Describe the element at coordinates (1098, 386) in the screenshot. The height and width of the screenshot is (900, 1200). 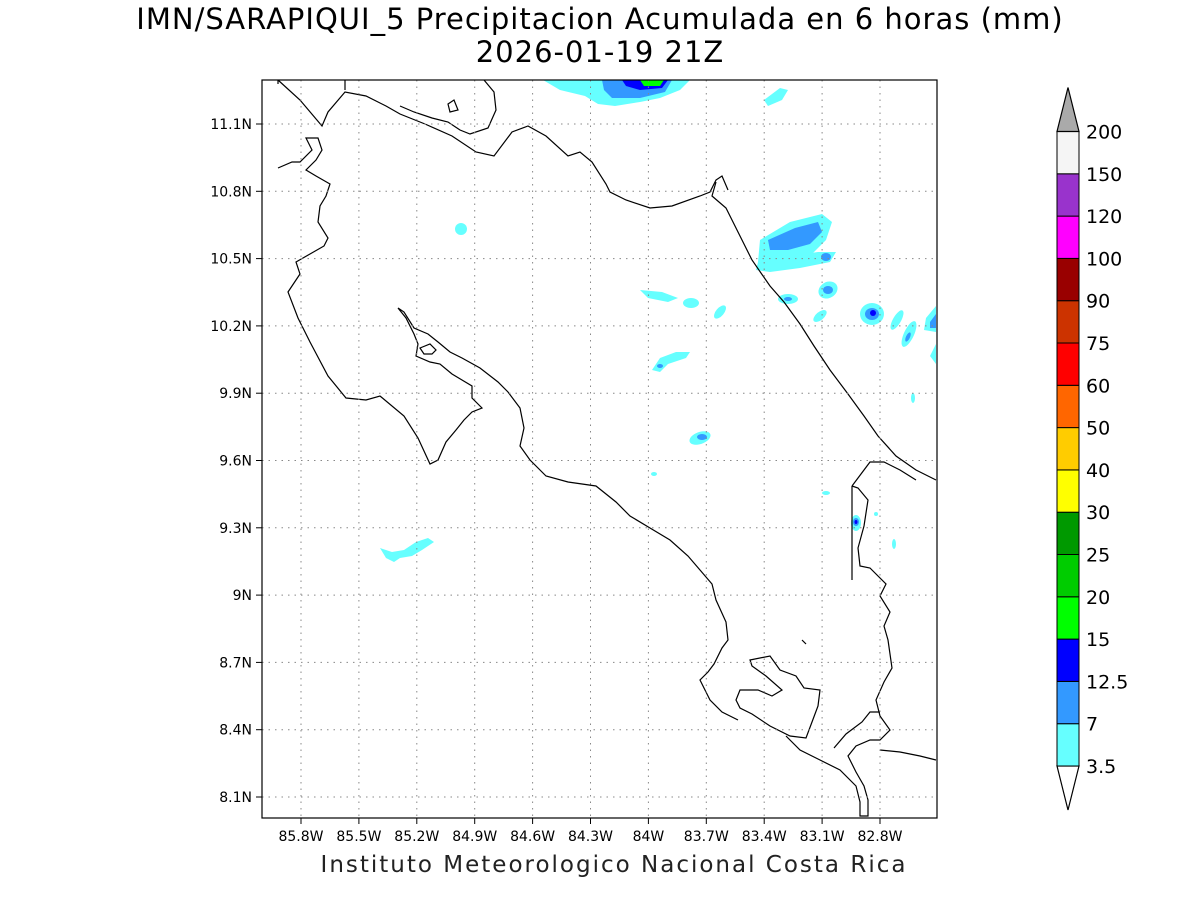
I see `colorbar-level-label: 60` at that location.